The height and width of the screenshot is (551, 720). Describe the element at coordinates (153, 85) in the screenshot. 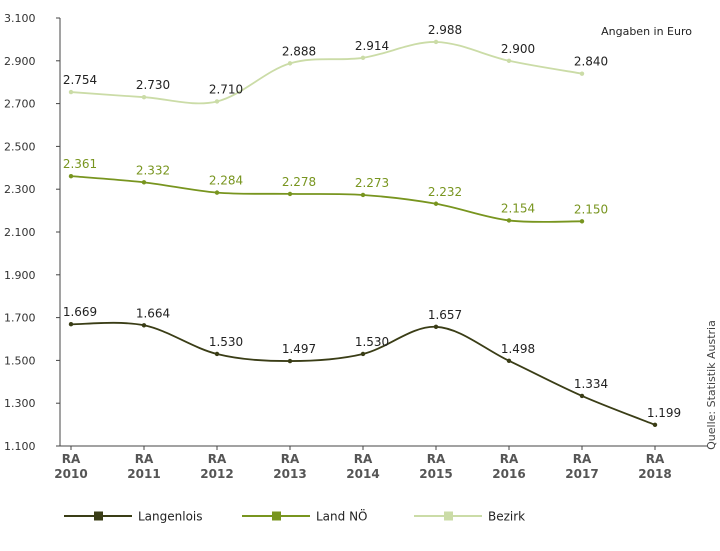

I see `data-label-bezirk: 2.730` at that location.